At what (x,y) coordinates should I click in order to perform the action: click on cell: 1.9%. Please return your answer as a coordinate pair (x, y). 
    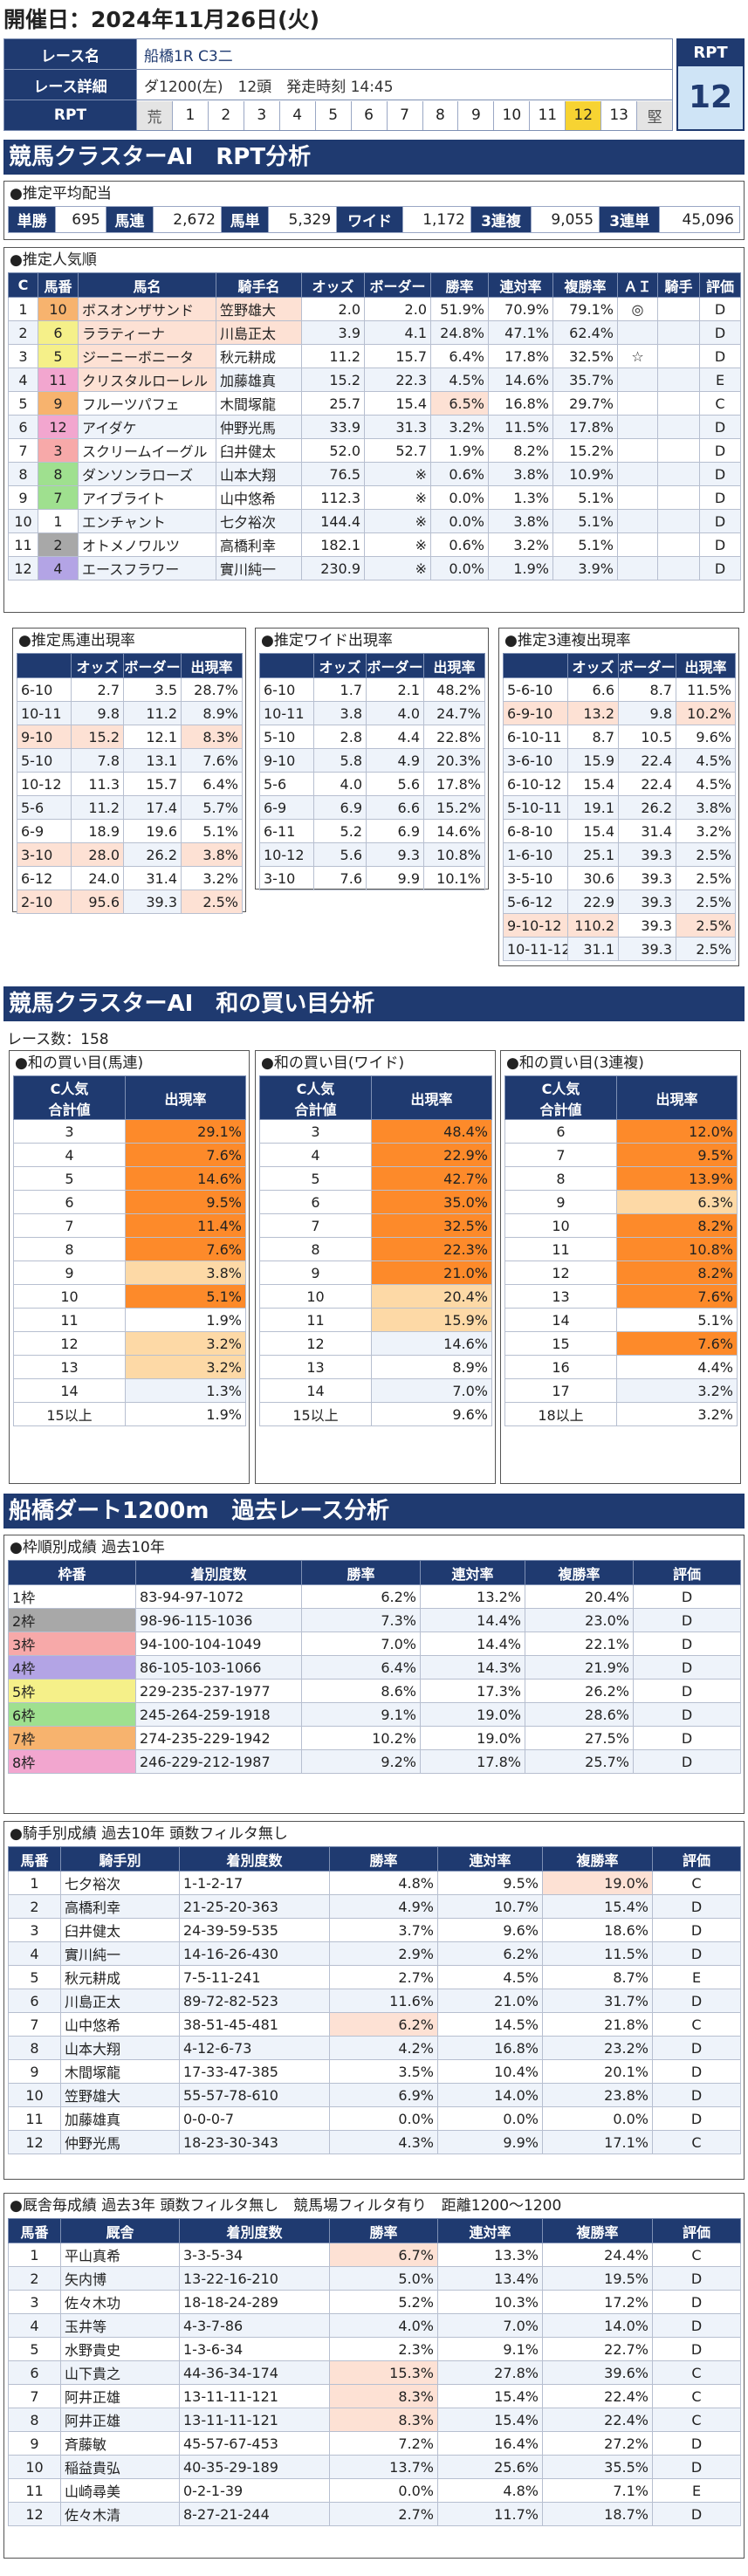
    Looking at the image, I should click on (459, 450).